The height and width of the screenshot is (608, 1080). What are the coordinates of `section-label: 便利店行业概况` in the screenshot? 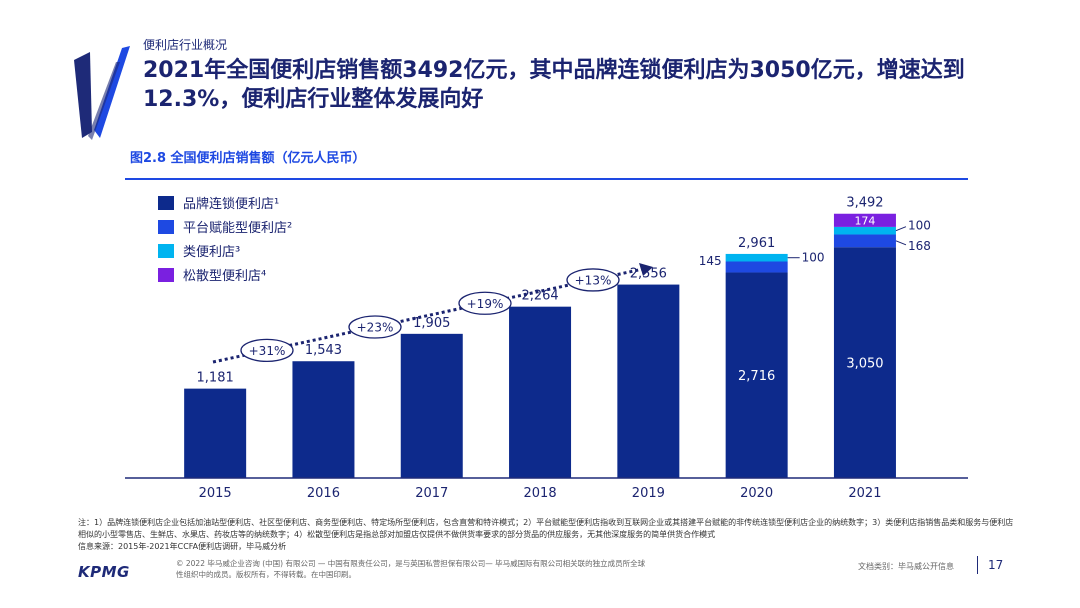 It's located at (185, 45).